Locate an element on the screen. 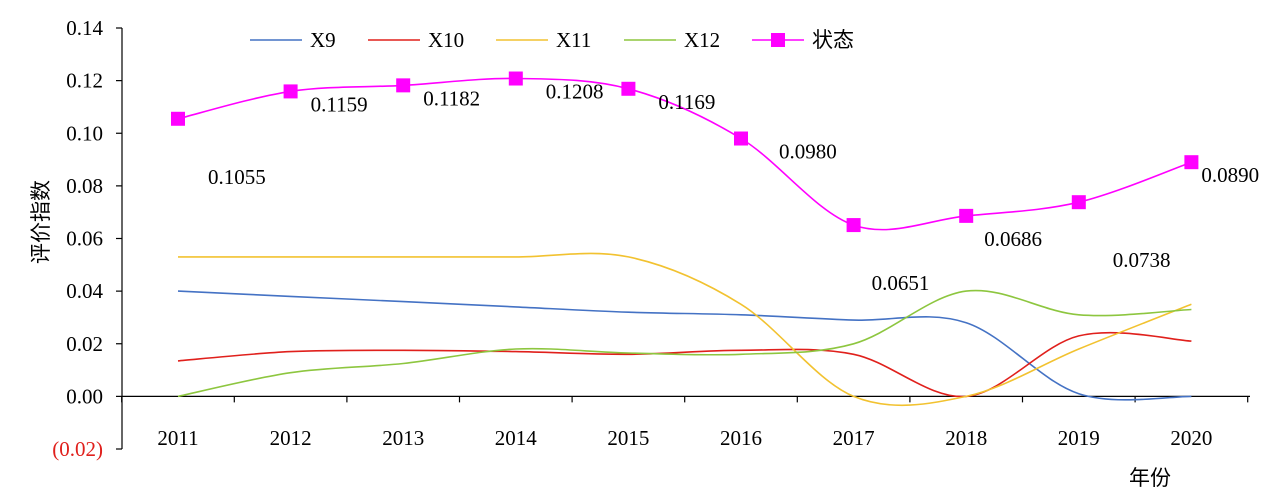 The height and width of the screenshot is (503, 1270). y-tick-label: 0.14 is located at coordinates (84, 28).